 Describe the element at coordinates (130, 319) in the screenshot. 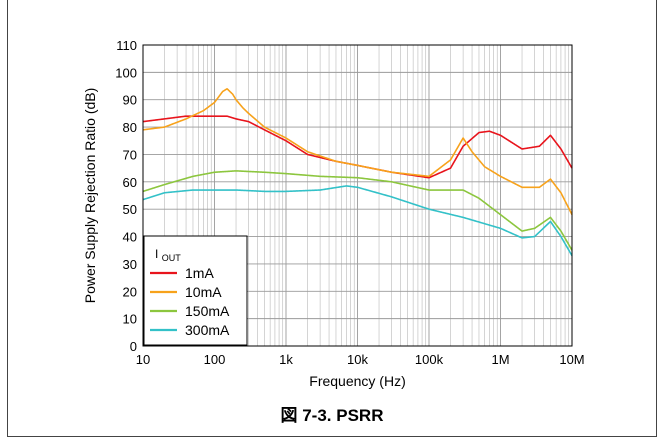

I see `y-tick-label: 10` at that location.